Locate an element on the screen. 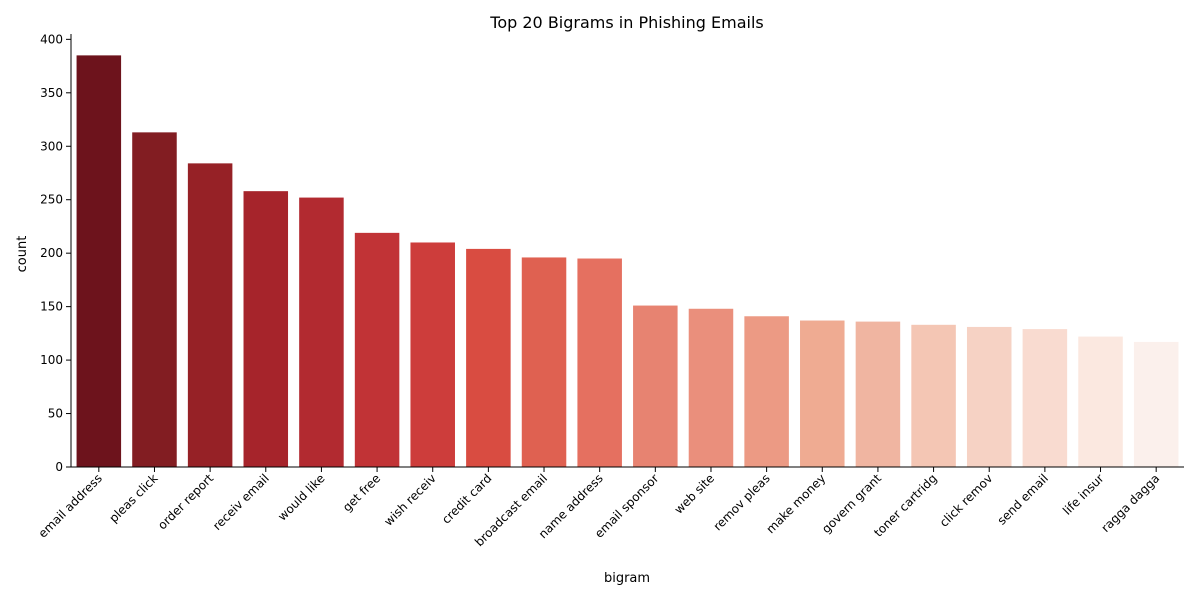 The width and height of the screenshot is (1200, 600). x-tick-label-19: ragga dagga is located at coordinates (1130, 503).